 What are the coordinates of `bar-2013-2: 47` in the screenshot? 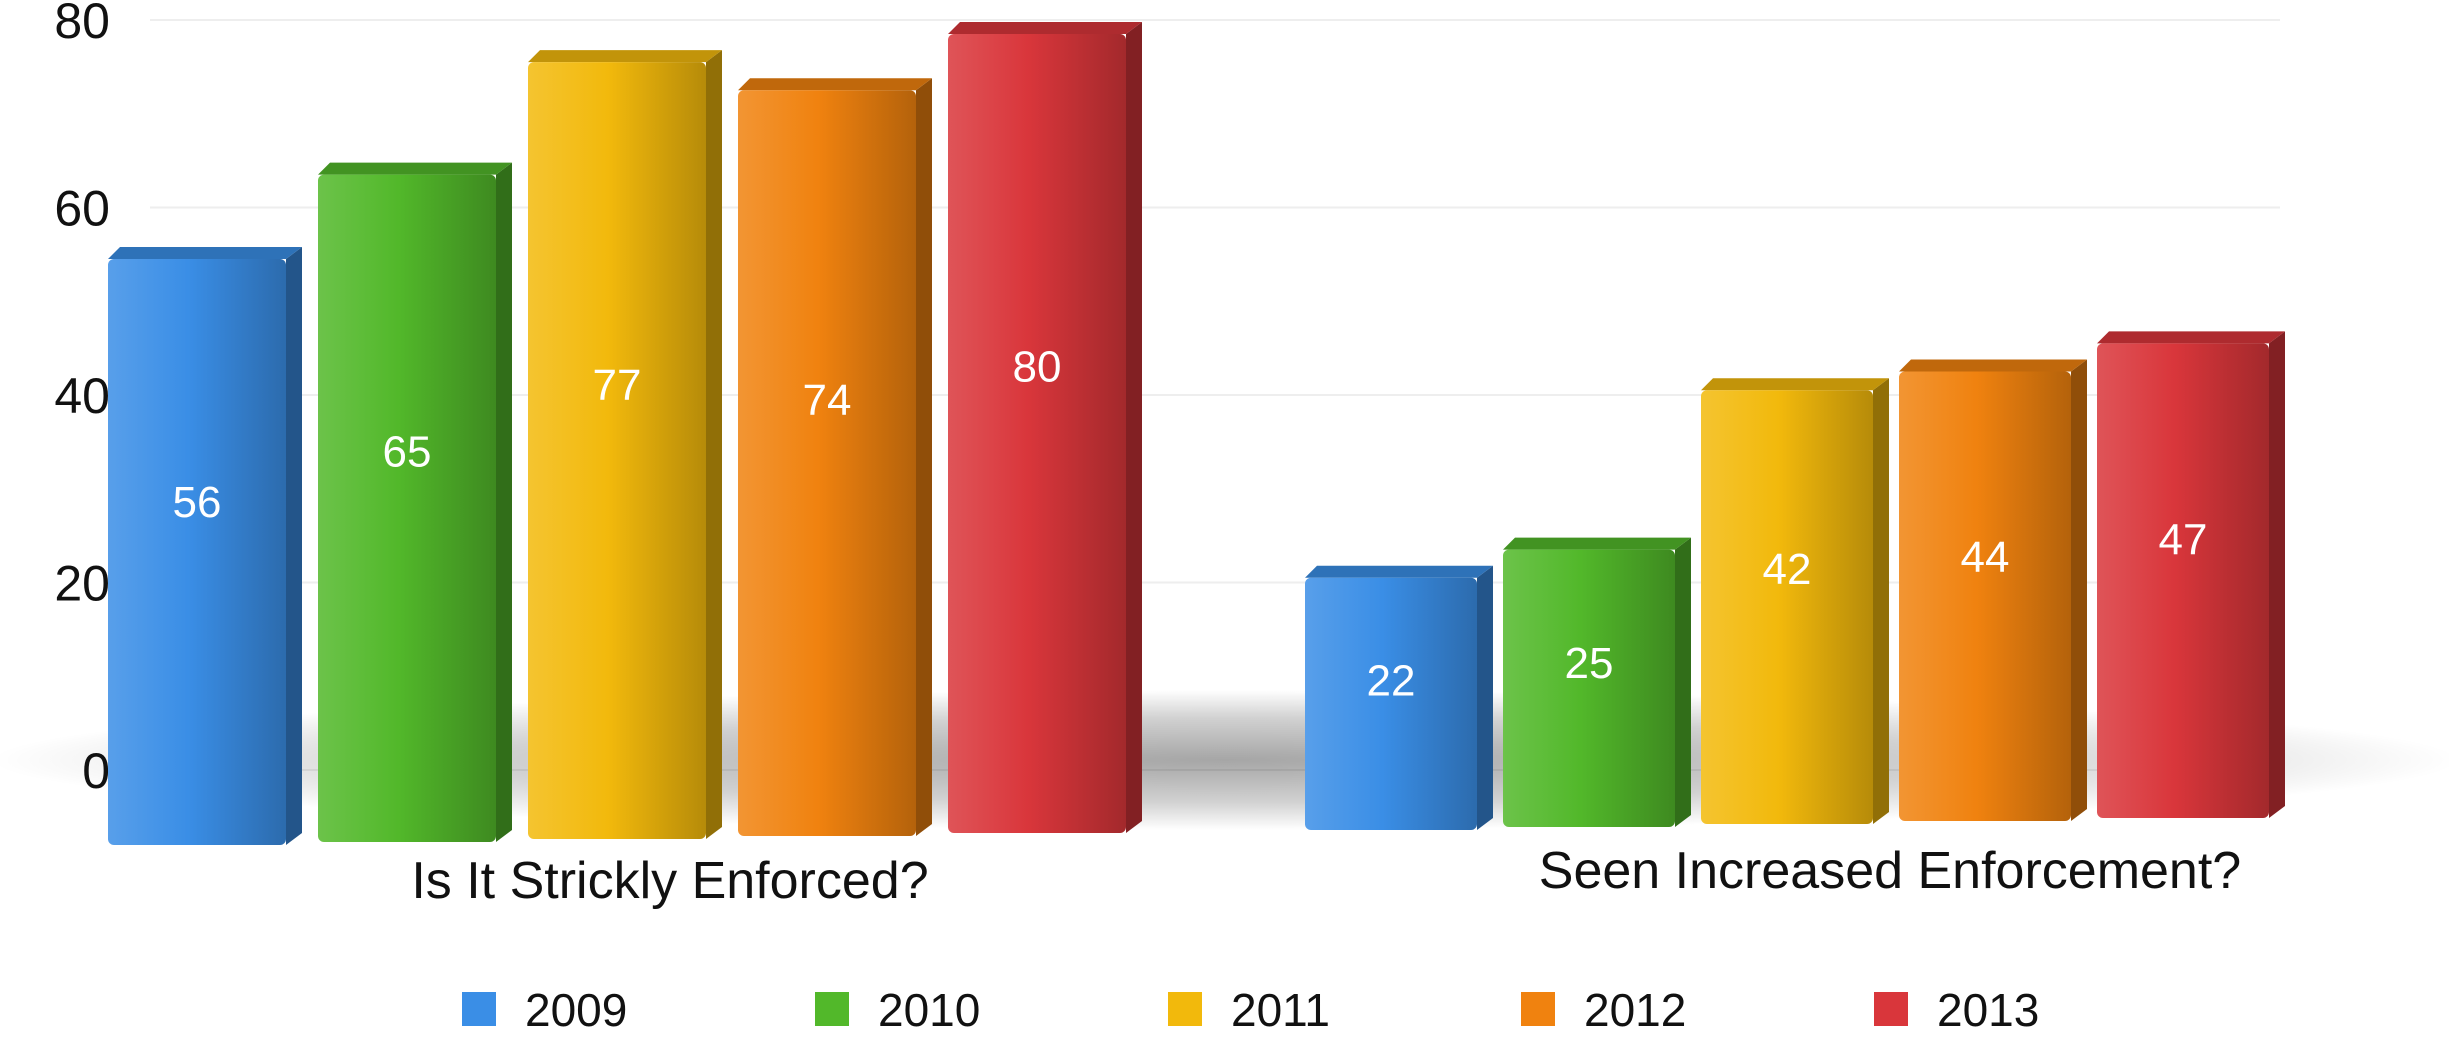 It's located at (2191, 574).